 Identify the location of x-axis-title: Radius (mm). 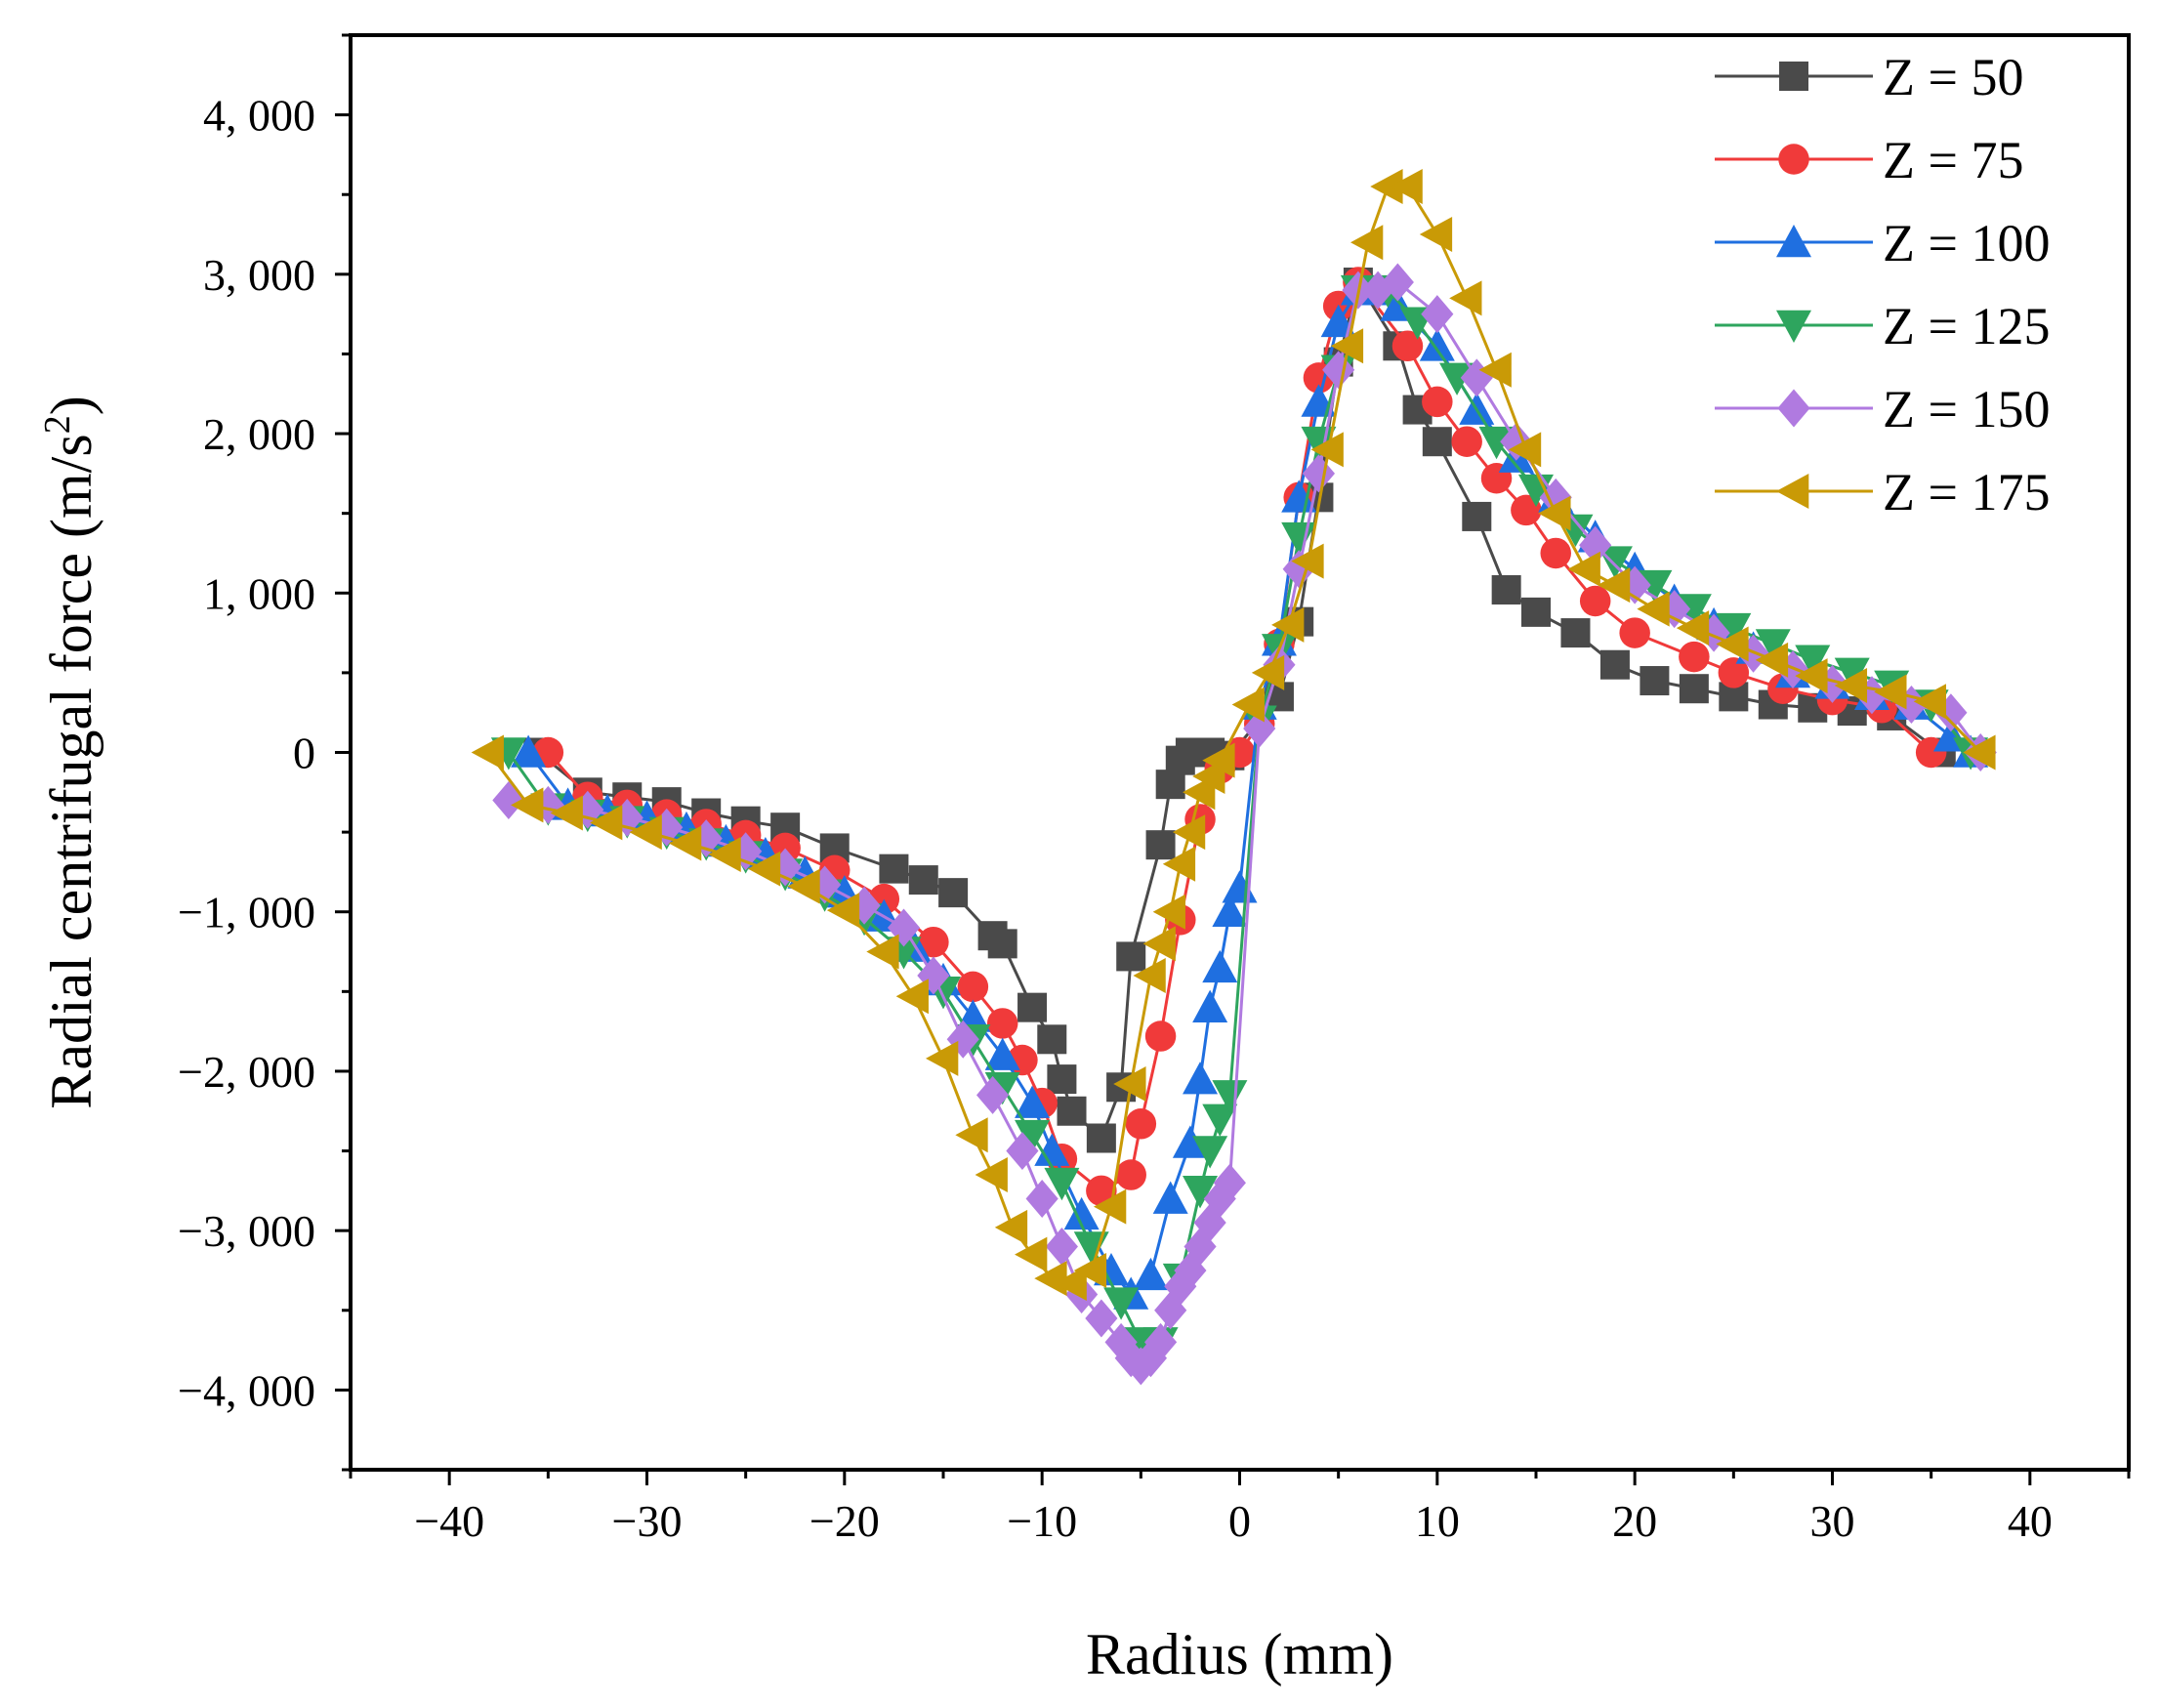
(1239, 1655).